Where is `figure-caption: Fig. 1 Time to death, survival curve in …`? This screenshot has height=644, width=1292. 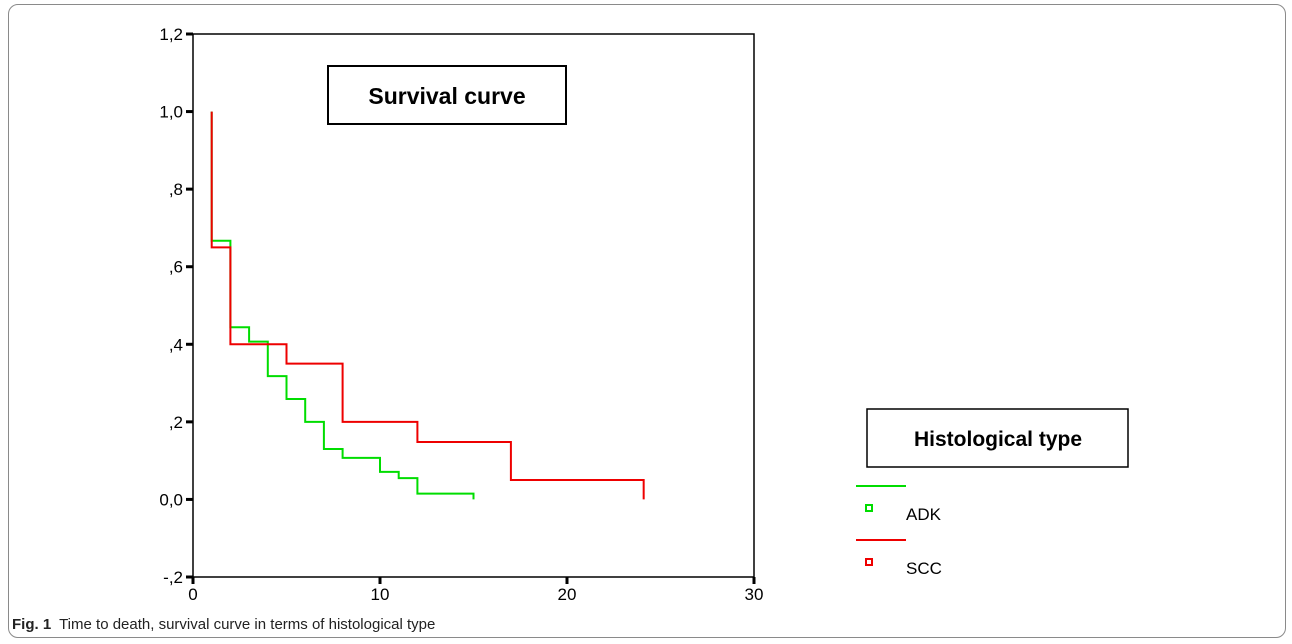 figure-caption: Fig. 1 Time to death, survival curve in … is located at coordinates (223, 624).